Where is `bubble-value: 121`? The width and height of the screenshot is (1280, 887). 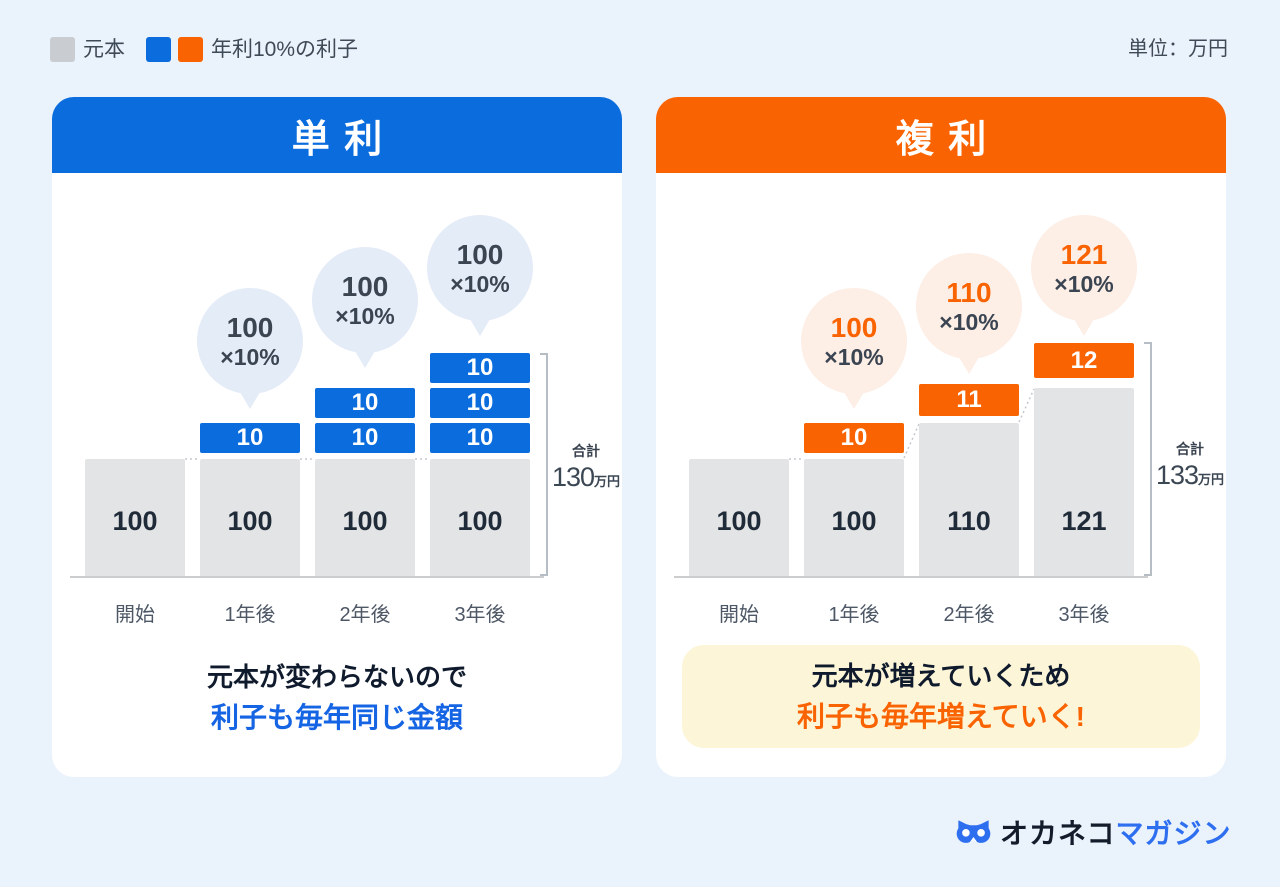
bubble-value: 121 is located at coordinates (1084, 254).